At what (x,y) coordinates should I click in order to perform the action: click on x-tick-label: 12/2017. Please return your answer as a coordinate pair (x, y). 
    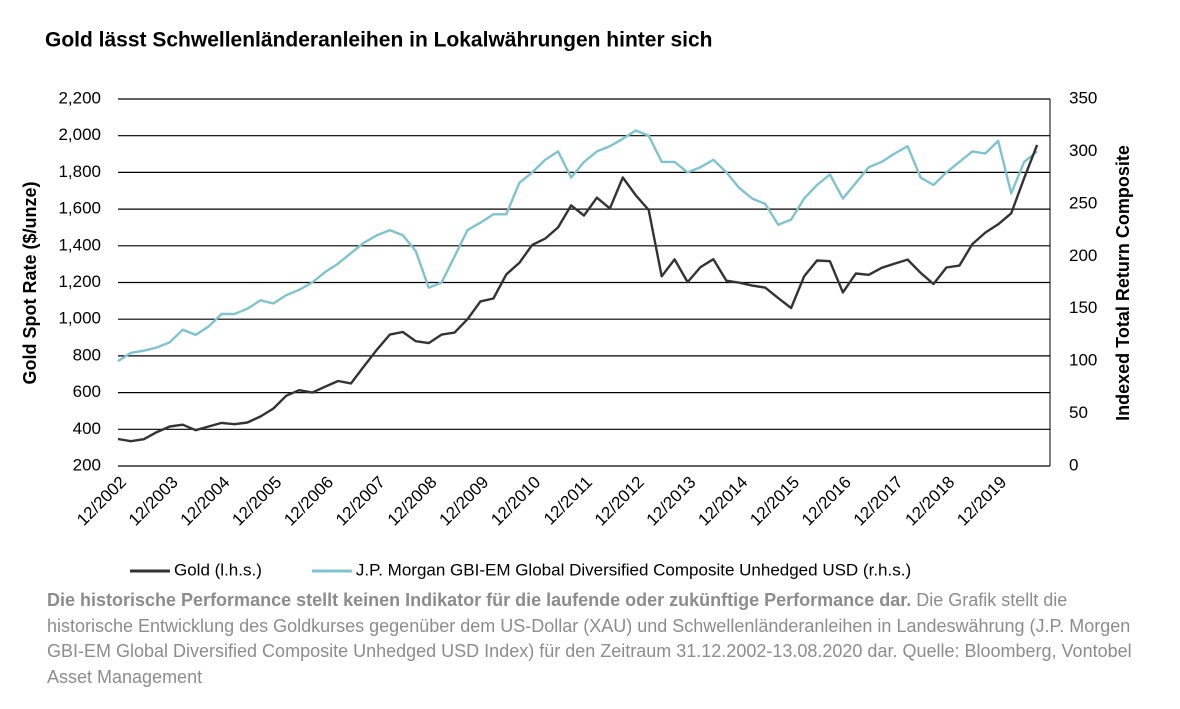
    Looking at the image, I should click on (878, 501).